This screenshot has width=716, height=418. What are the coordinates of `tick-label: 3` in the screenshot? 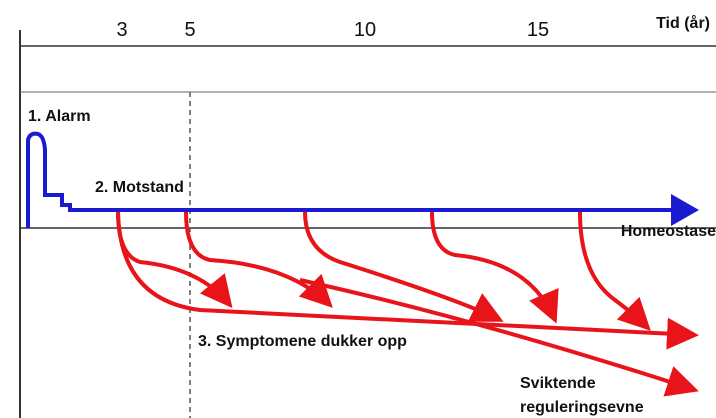 It's located at (121, 30).